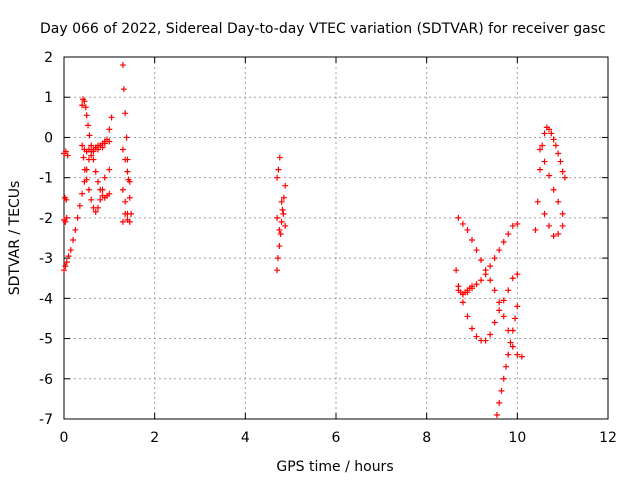 The width and height of the screenshot is (640, 480). I want to click on x-tick-label: 6, so click(336, 438).